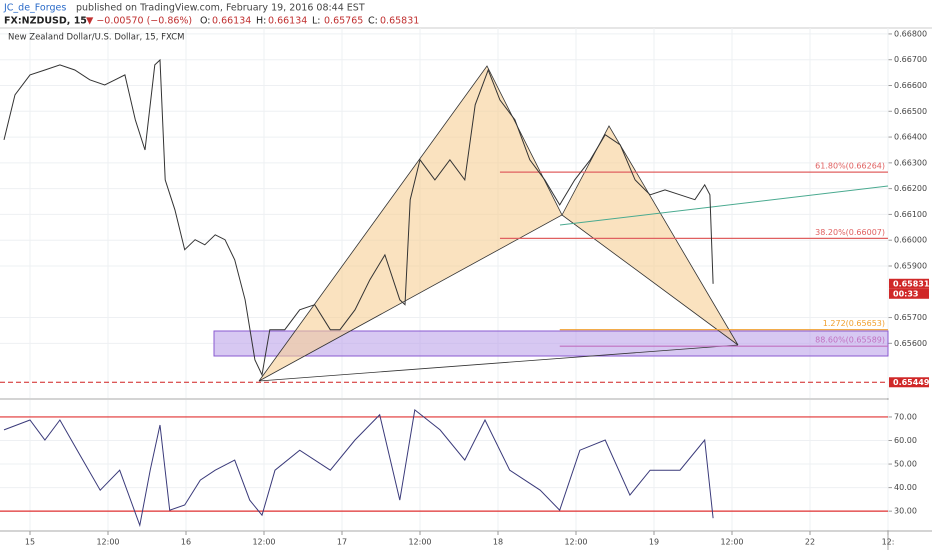 The image size is (932, 550). I want to click on symbol: FX:NZDUSD, 15, so click(45, 21).